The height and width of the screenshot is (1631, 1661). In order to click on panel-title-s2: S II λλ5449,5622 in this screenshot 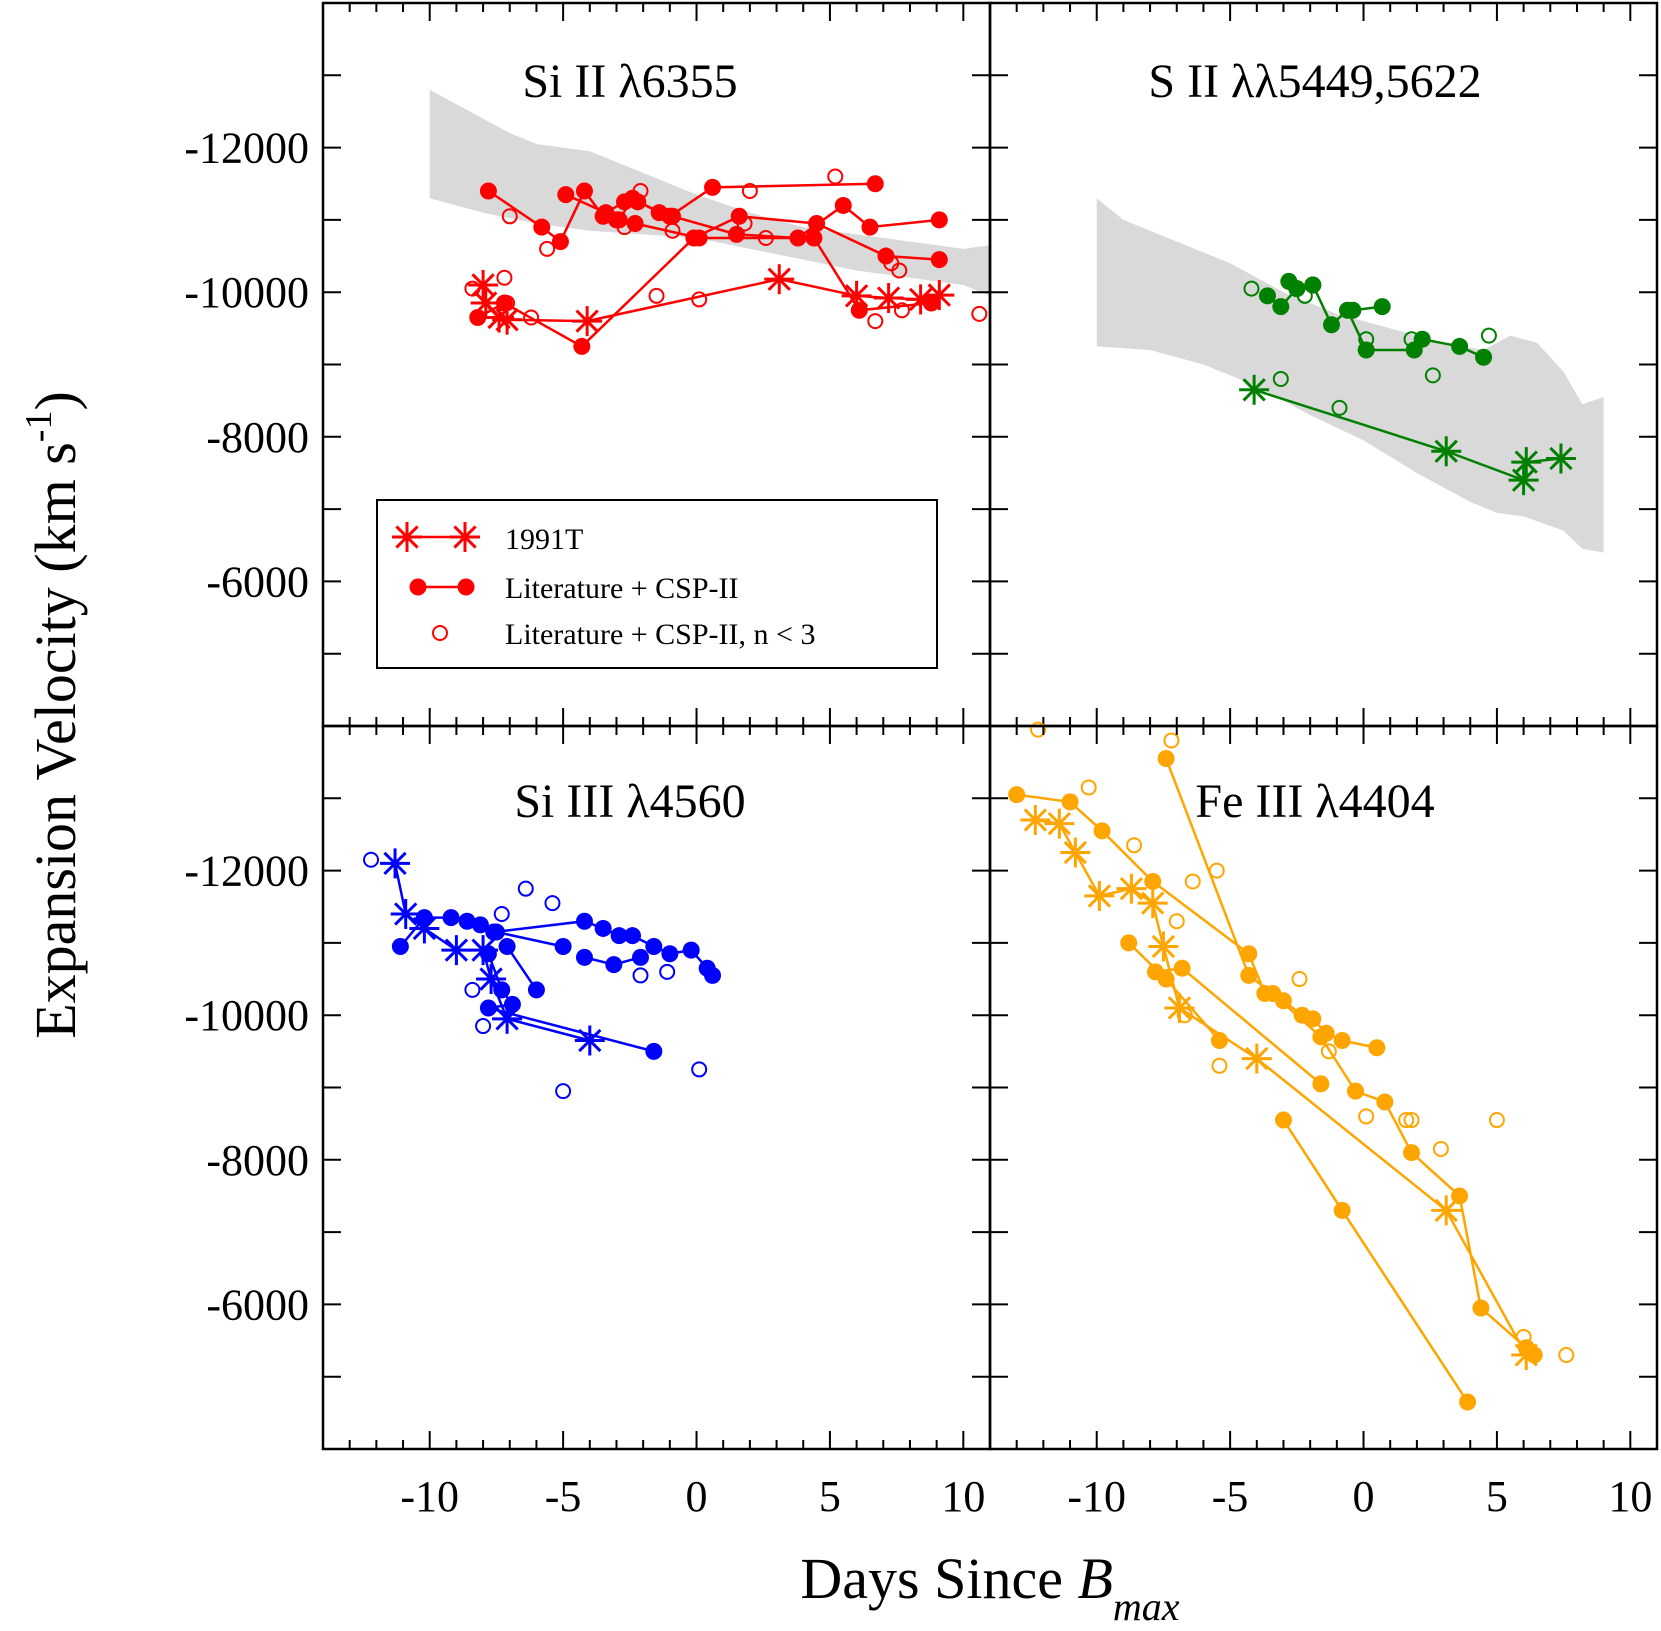, I will do `click(1314, 81)`.